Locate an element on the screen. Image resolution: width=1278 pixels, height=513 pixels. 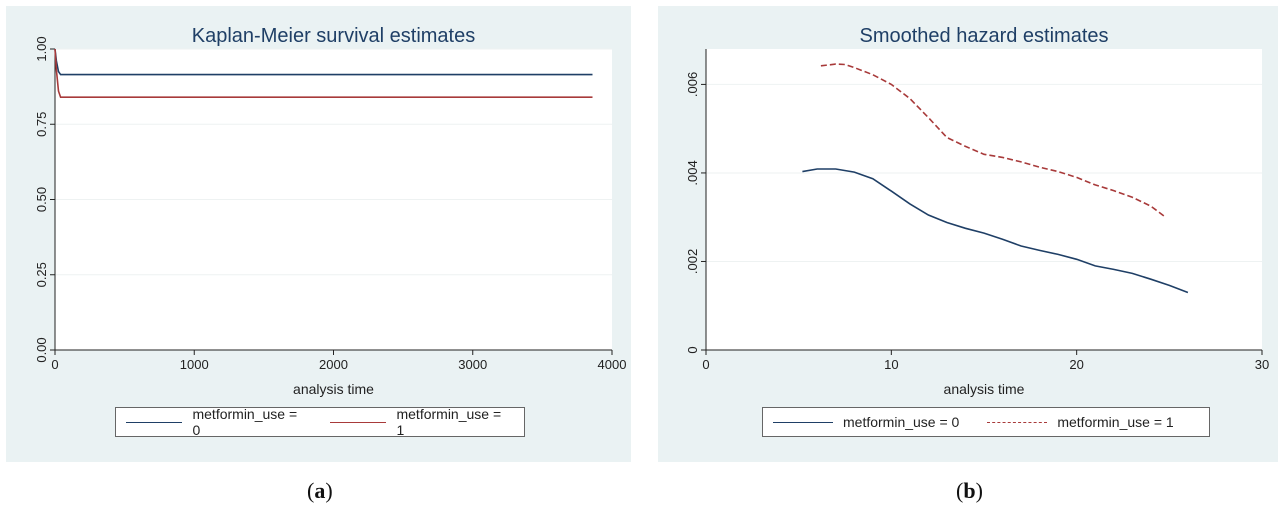
y-tick-label: .002 is located at coordinates (692, 261).